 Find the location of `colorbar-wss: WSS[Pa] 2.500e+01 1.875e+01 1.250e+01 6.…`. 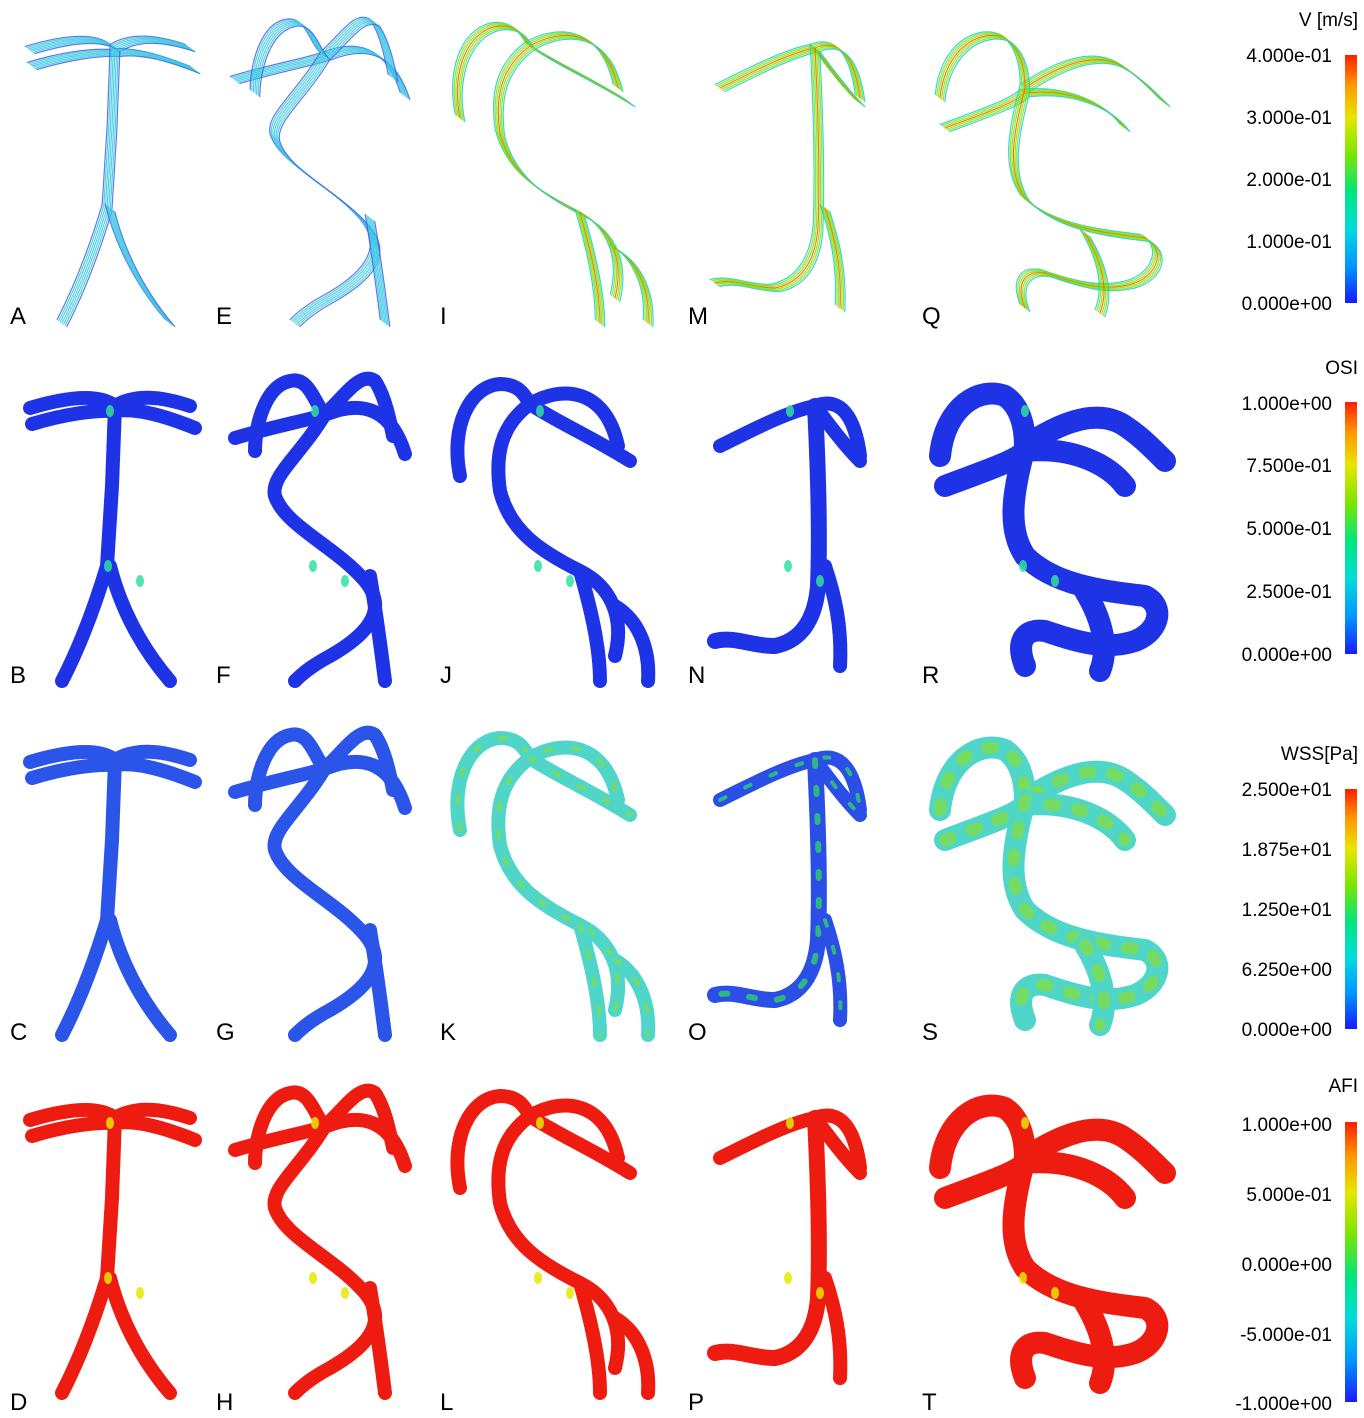

colorbar-wss: WSS[Pa] 2.500e+01 1.875e+01 1.250e+01 6.… is located at coordinates (1300, 892).